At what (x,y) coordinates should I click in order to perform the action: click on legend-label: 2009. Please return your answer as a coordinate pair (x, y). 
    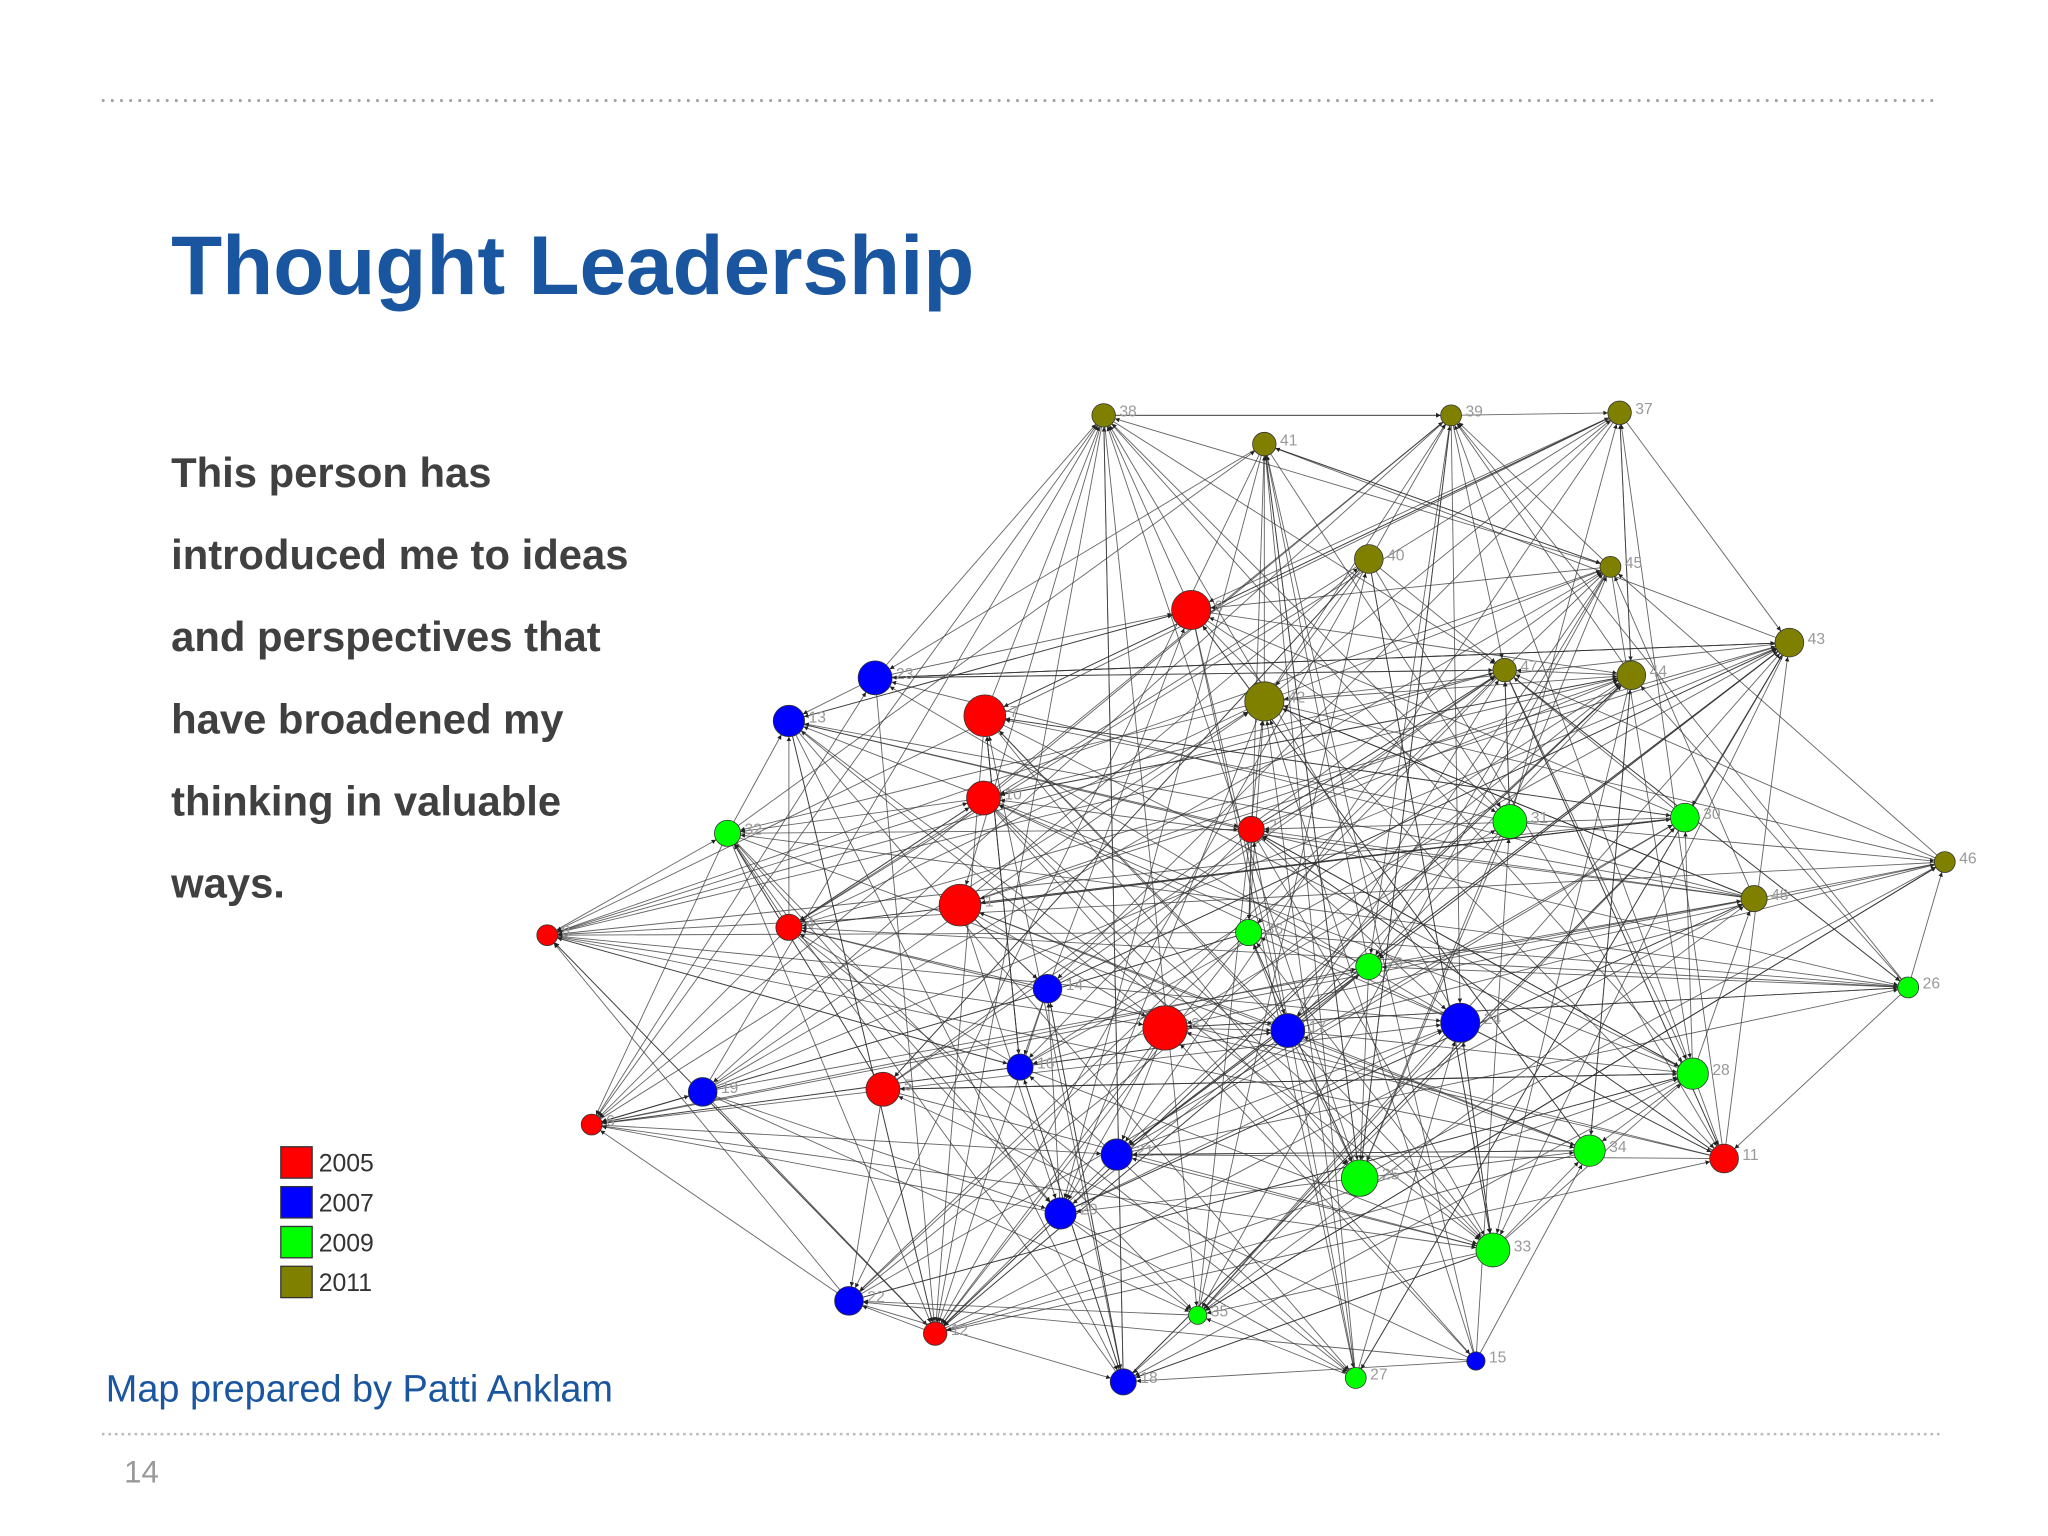
    Looking at the image, I should click on (346, 1243).